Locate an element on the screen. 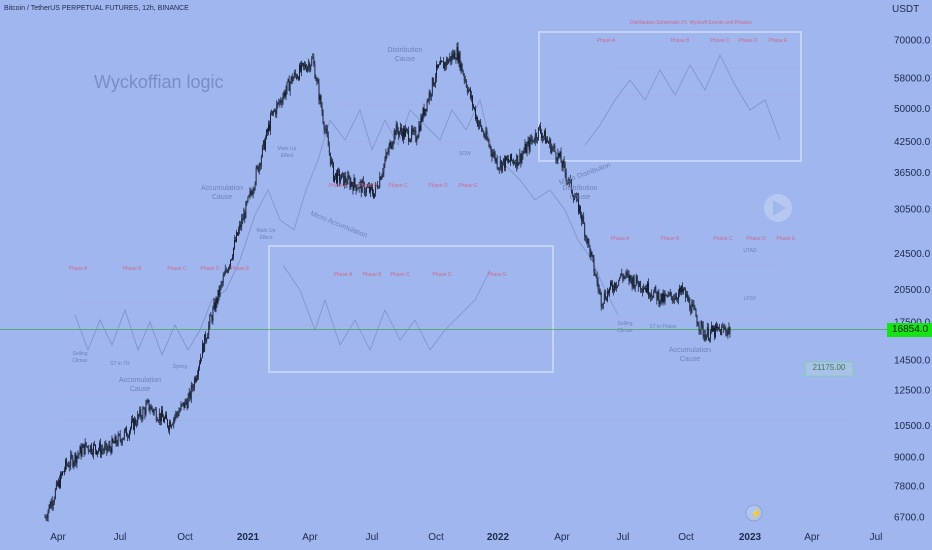 Image resolution: width=932 pixels, height=550 pixels. phase-label-left: Phase A is located at coordinates (78, 269).